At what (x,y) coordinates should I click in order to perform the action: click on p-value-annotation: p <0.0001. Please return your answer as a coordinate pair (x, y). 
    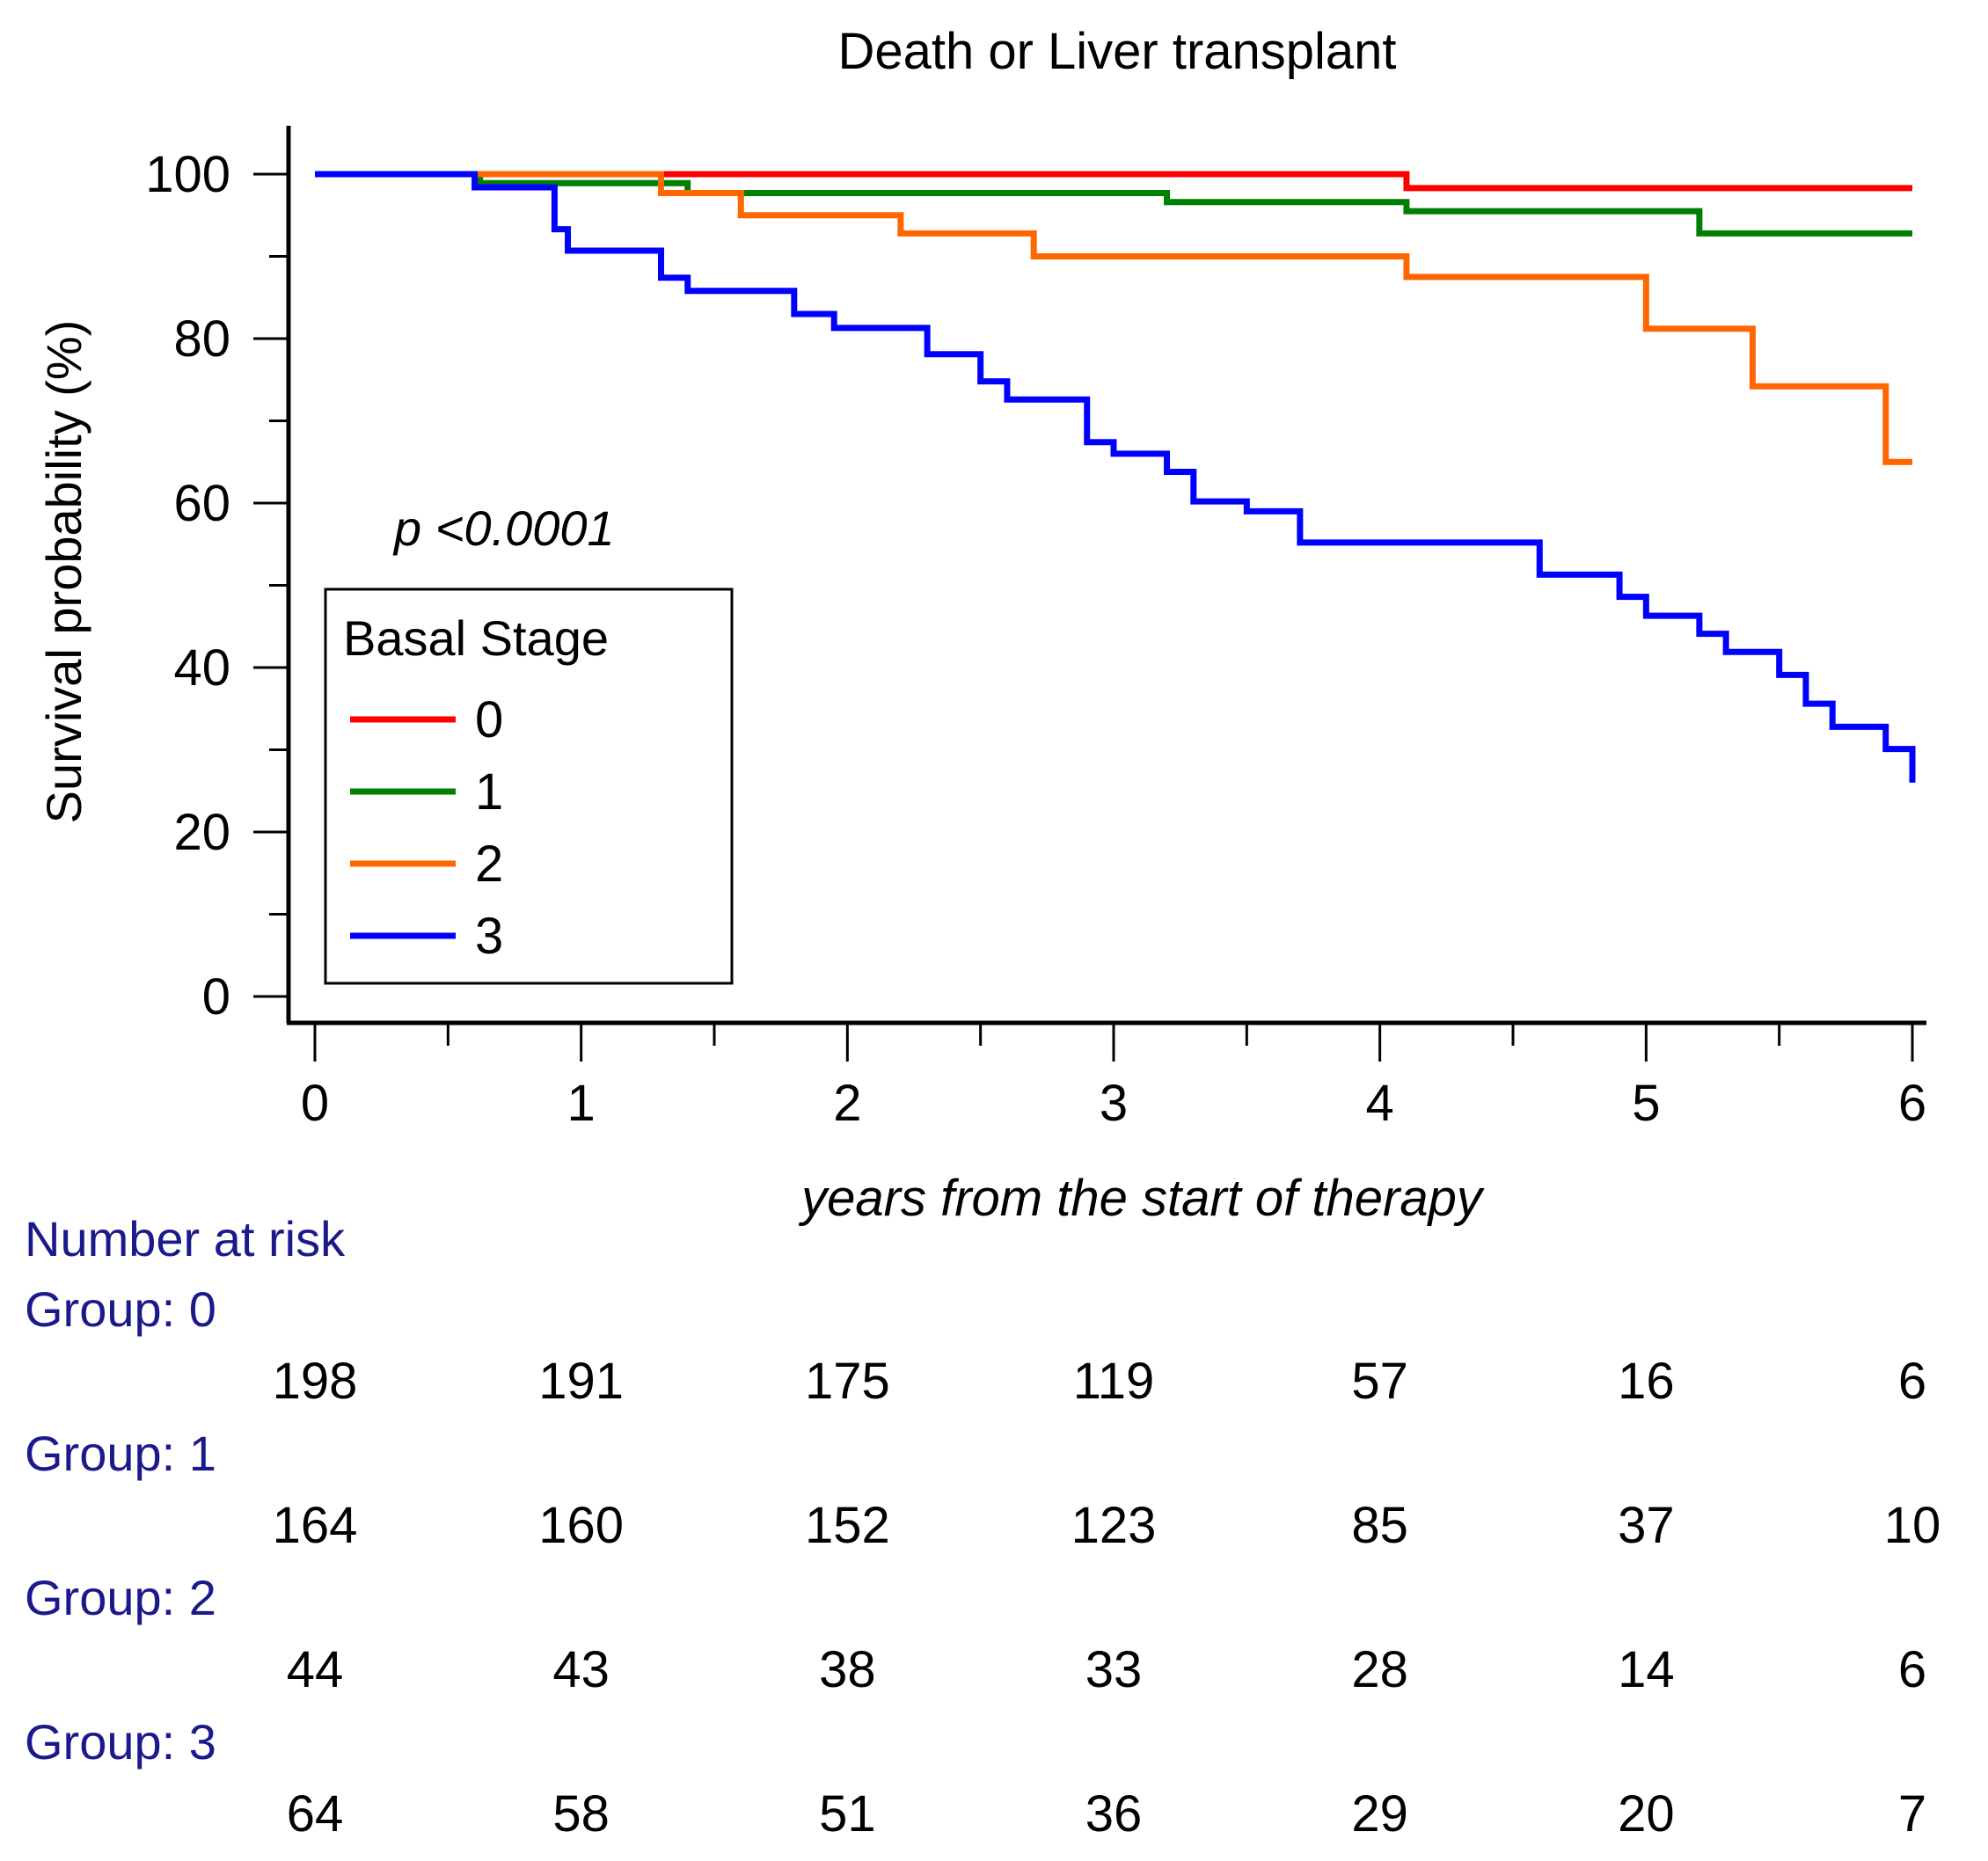
    Looking at the image, I should click on (503, 528).